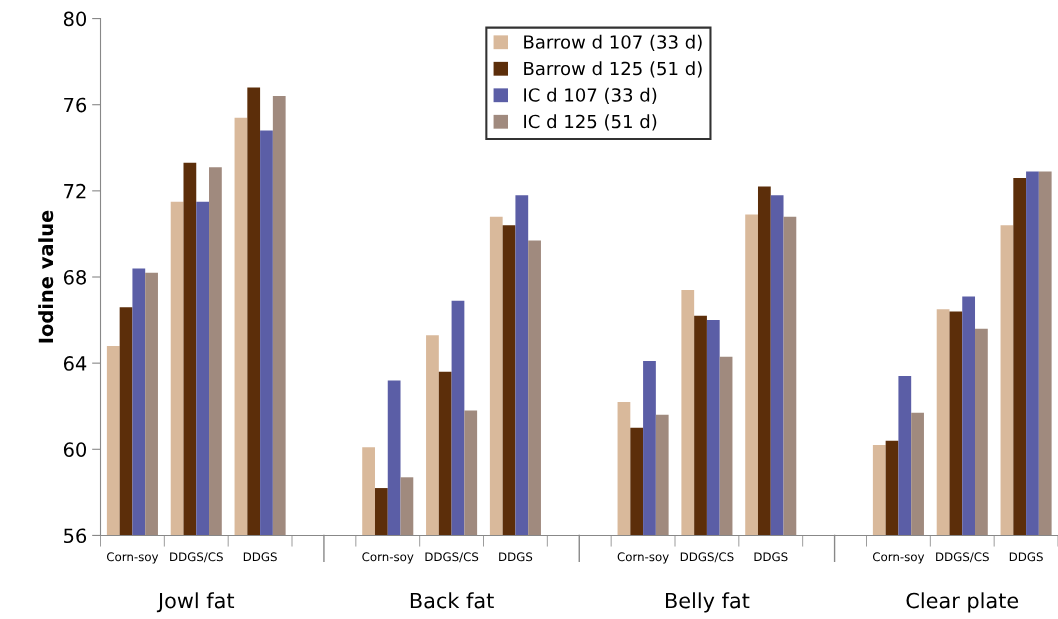 The height and width of the screenshot is (619, 1058). I want to click on y-tick-label: 80, so click(75, 19).